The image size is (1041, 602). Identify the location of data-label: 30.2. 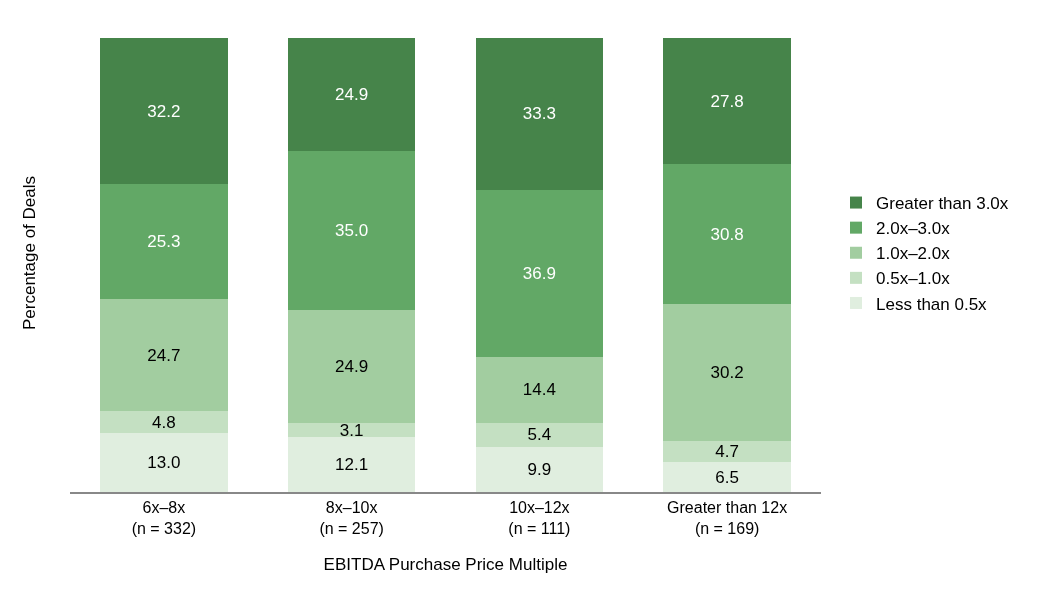
(727, 373).